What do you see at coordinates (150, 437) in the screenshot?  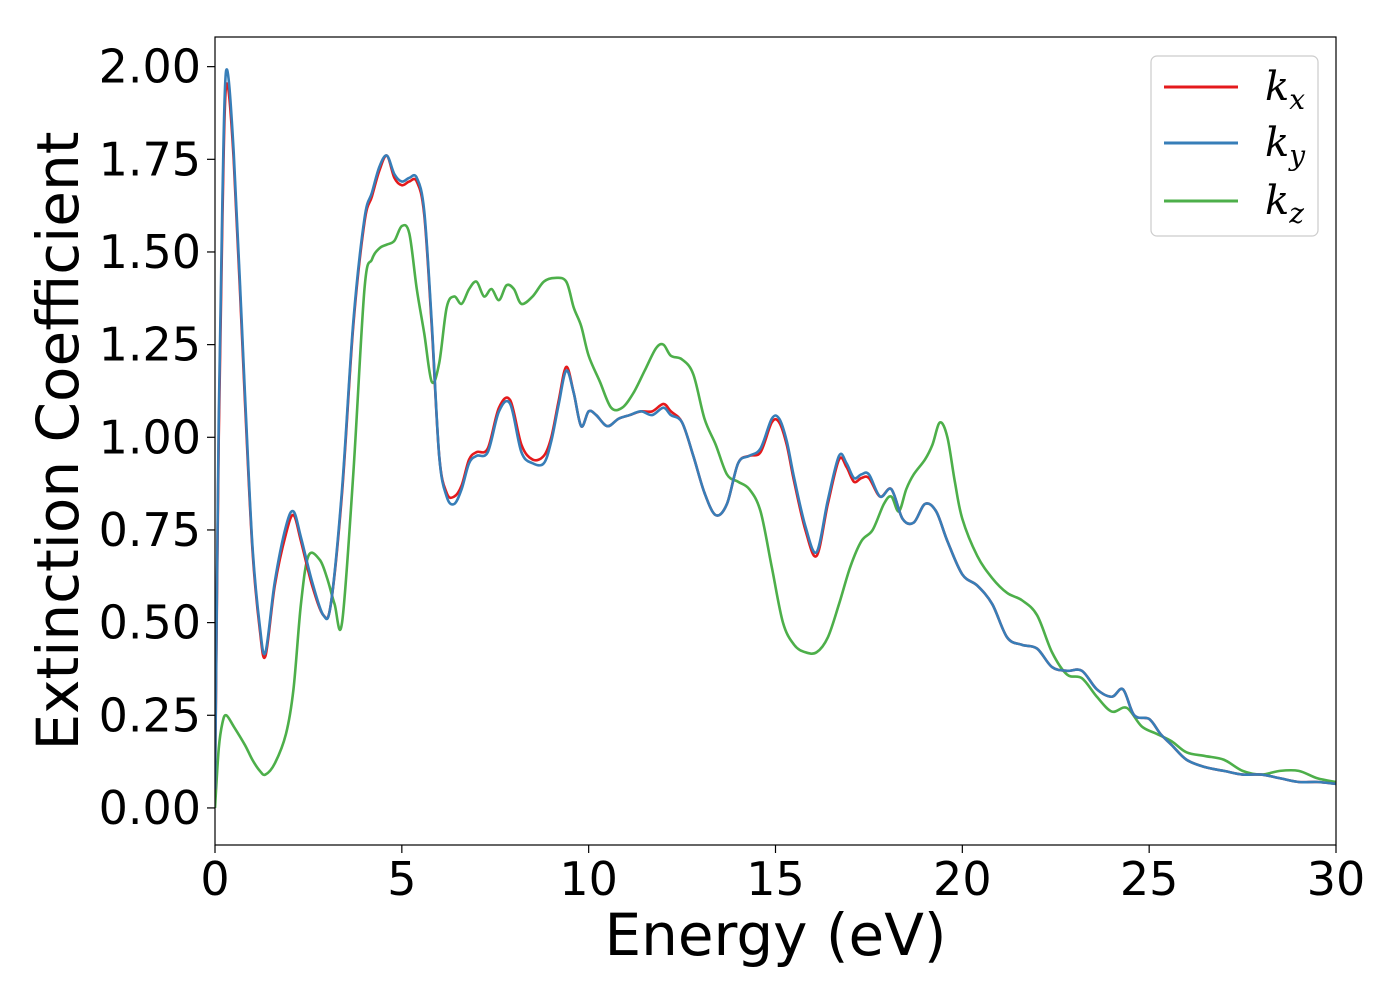 I see `y-tick-label: 1.00` at bounding box center [150, 437].